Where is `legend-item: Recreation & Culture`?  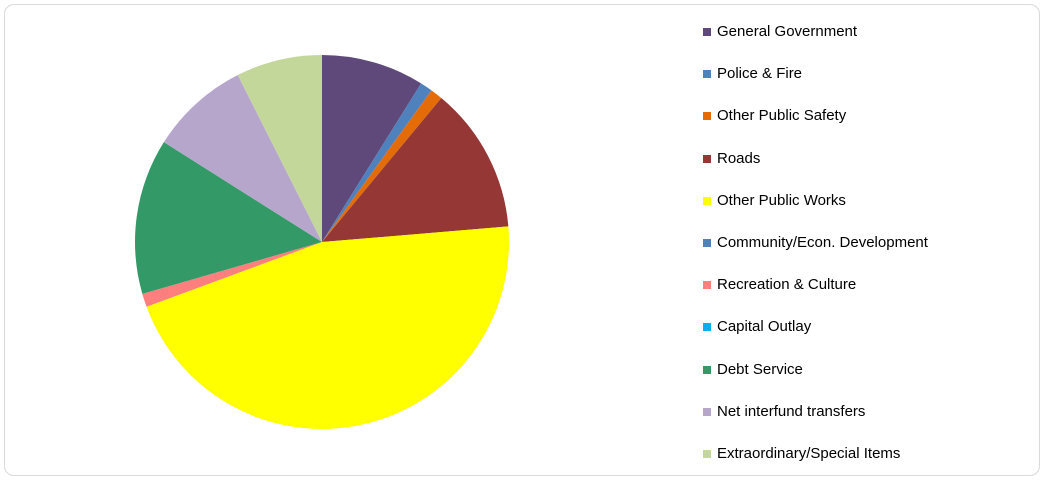 legend-item: Recreation & Culture is located at coordinates (868, 294).